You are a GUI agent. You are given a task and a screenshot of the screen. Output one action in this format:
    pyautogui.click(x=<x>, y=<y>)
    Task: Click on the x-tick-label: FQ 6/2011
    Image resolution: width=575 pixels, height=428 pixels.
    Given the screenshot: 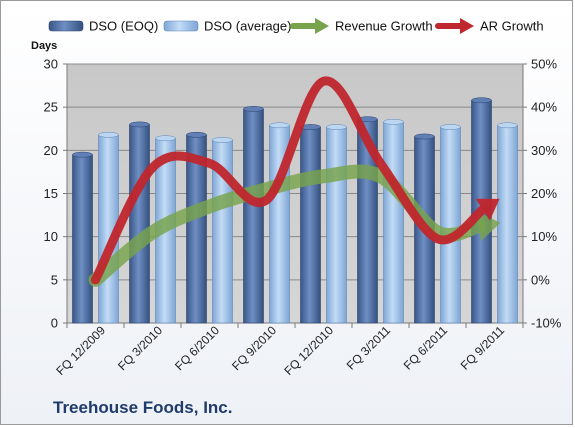 What is the action you would take?
    pyautogui.click(x=426, y=348)
    